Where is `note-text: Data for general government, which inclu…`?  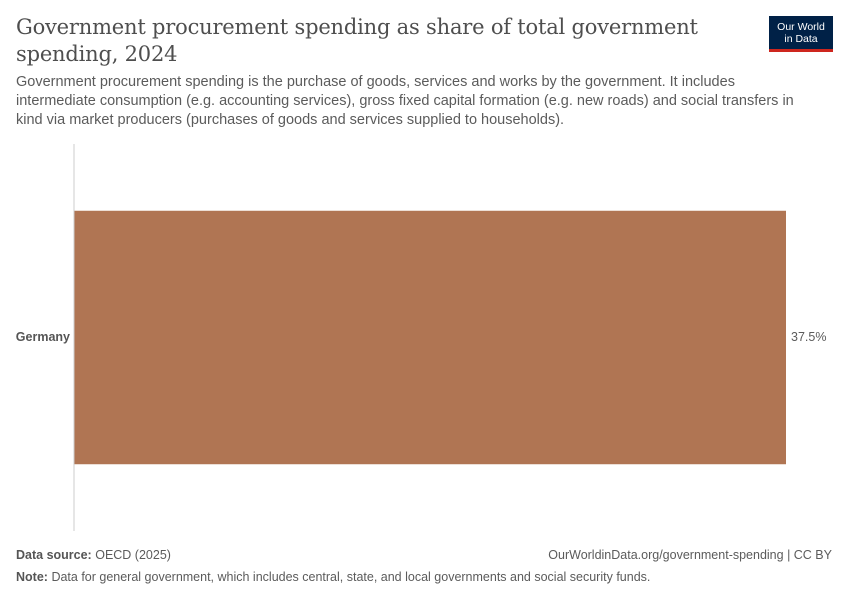 note-text: Data for general government, which inclu… is located at coordinates (351, 577).